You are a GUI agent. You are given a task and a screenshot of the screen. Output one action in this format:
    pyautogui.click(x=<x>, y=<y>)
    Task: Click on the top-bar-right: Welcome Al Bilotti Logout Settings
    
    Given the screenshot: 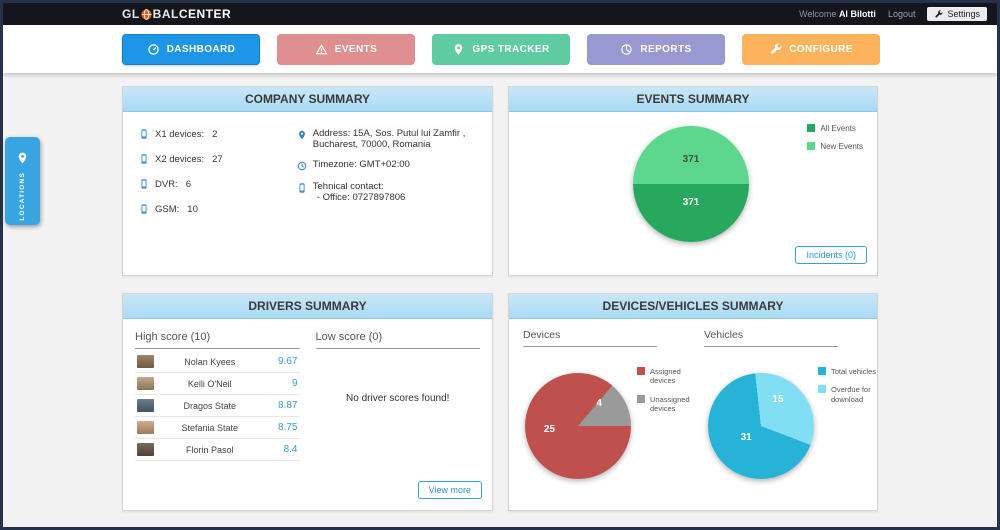 What is the action you would take?
    pyautogui.click(x=893, y=14)
    